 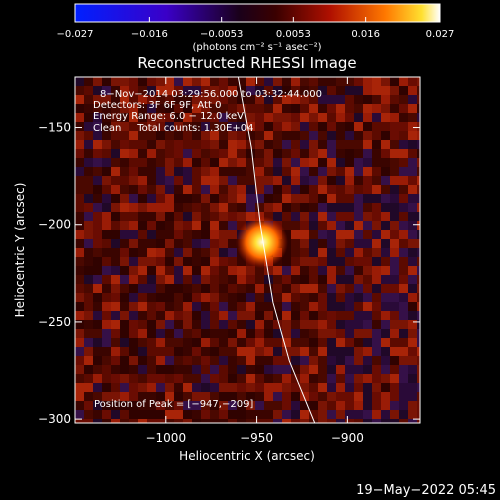 I want to click on colorbar-tick-label: 0.0053, so click(x=293, y=34).